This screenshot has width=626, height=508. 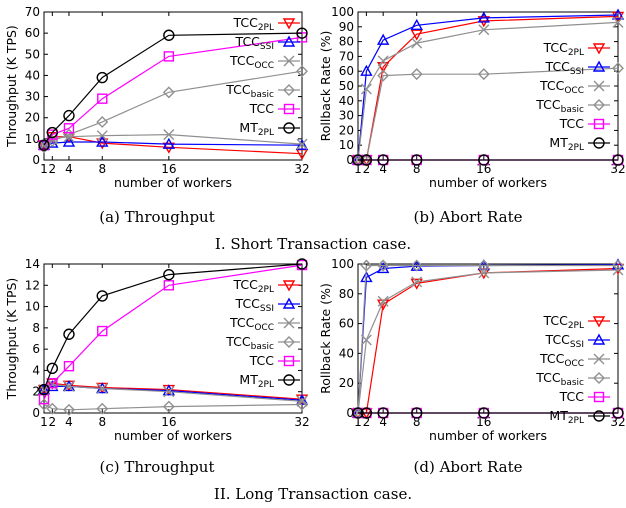 What do you see at coordinates (617, 169) in the screenshot?
I see `x-tick-label: 32` at bounding box center [617, 169].